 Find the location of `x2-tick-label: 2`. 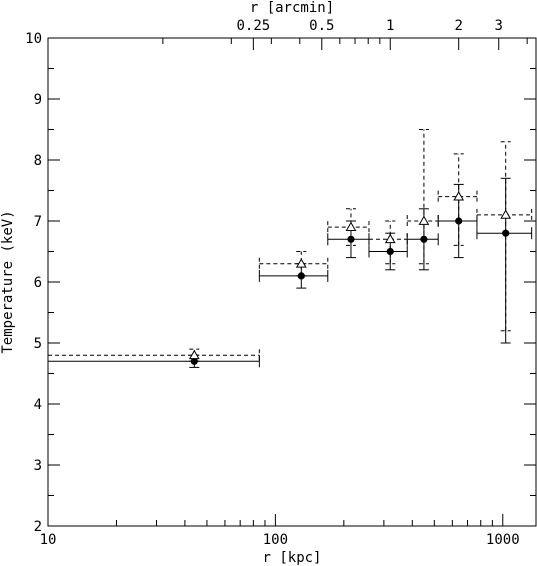

x2-tick-label: 2 is located at coordinates (458, 26).